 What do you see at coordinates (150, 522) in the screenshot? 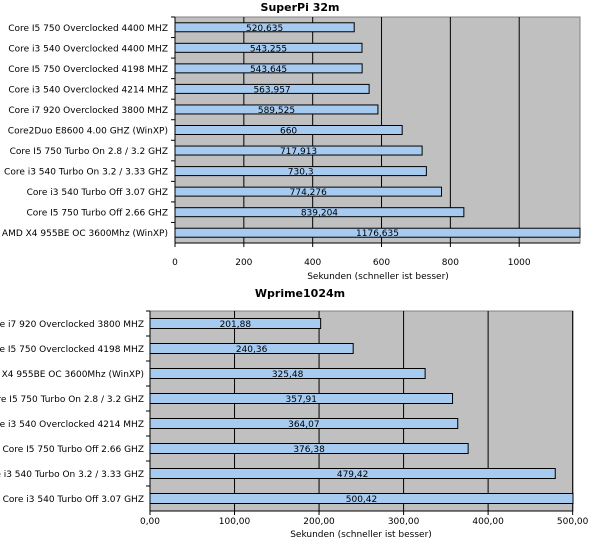
I see `wprime-tick-label: 0,00` at bounding box center [150, 522].